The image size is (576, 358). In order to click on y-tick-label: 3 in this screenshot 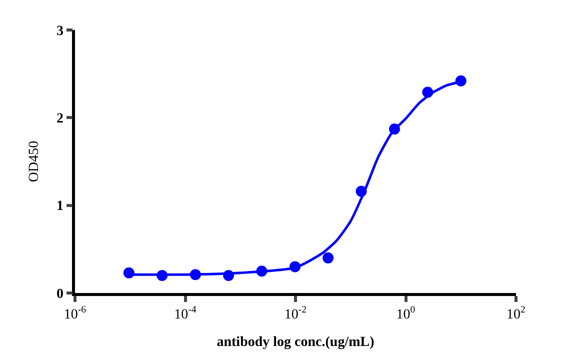, I will do `click(60, 31)`.